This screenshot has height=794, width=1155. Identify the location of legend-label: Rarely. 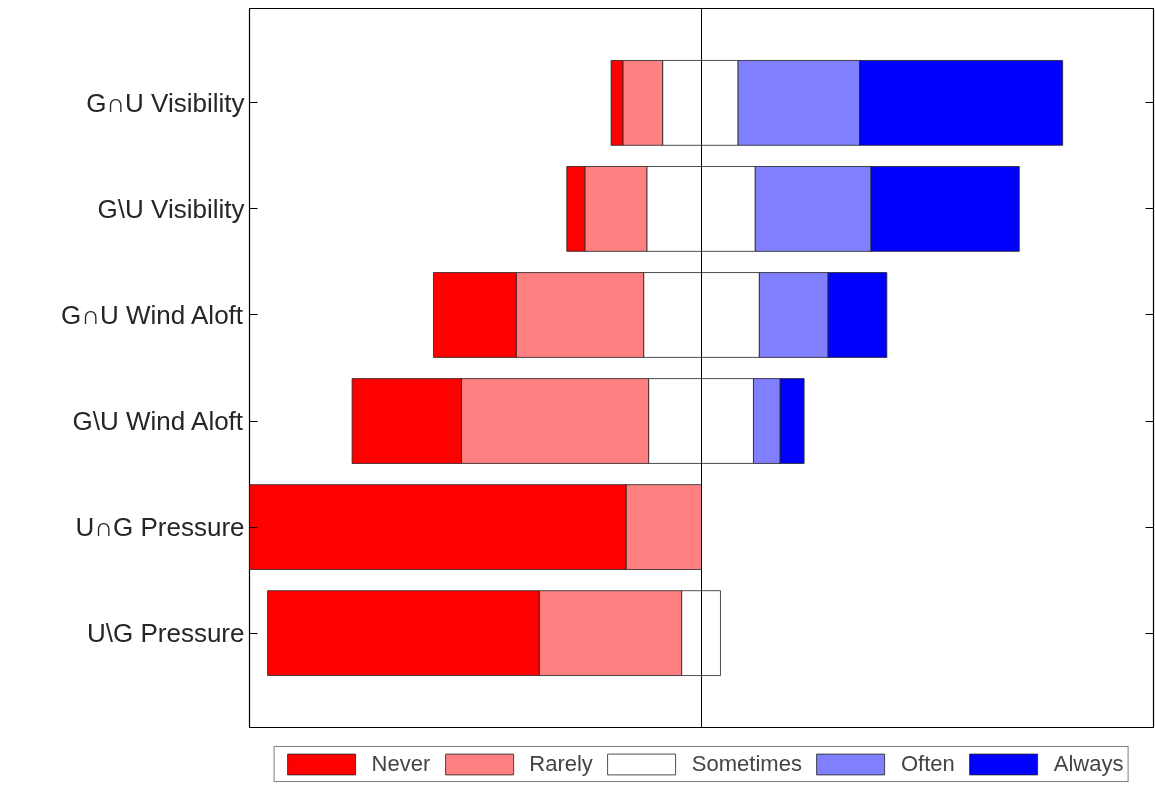
(561, 764).